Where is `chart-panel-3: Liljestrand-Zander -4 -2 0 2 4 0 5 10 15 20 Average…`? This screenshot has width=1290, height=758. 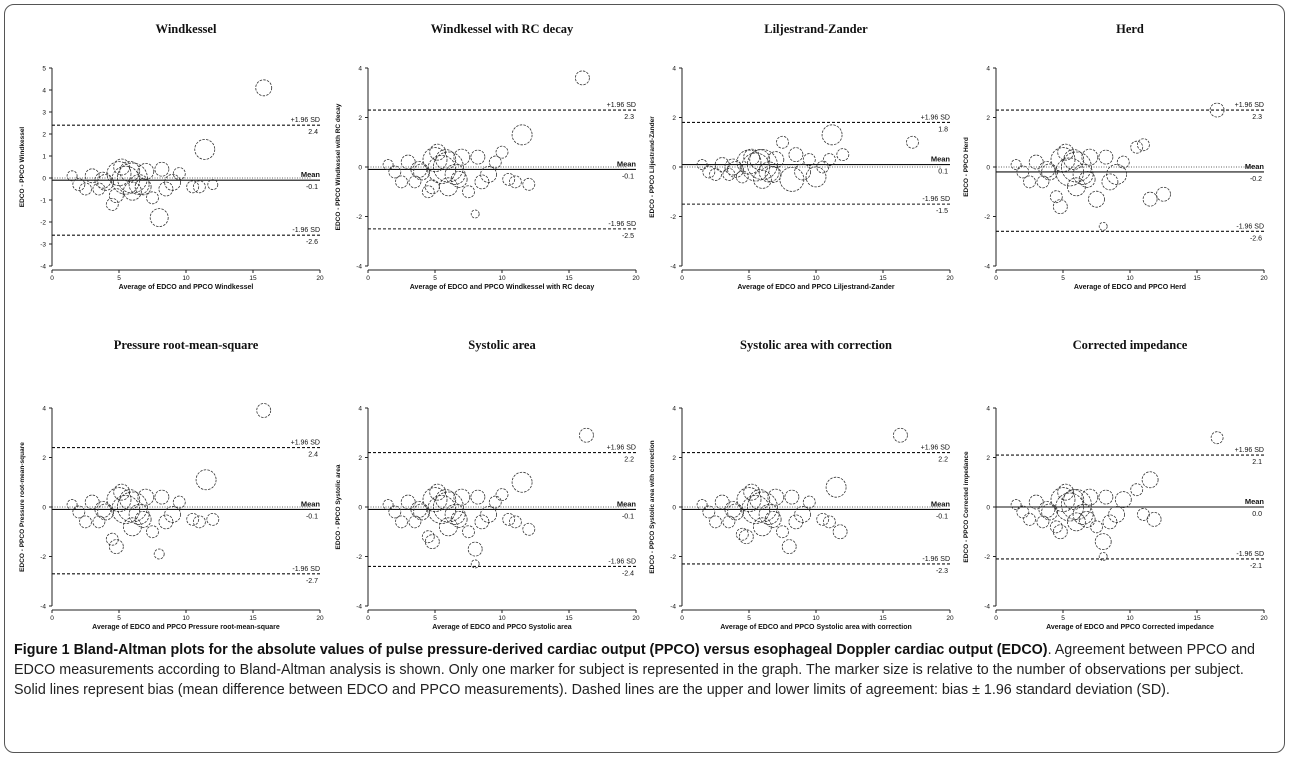 chart-panel-3: Liljestrand-Zander -4 -2 0 2 4 0 5 10 15 20 Average… is located at coordinates (801, 156).